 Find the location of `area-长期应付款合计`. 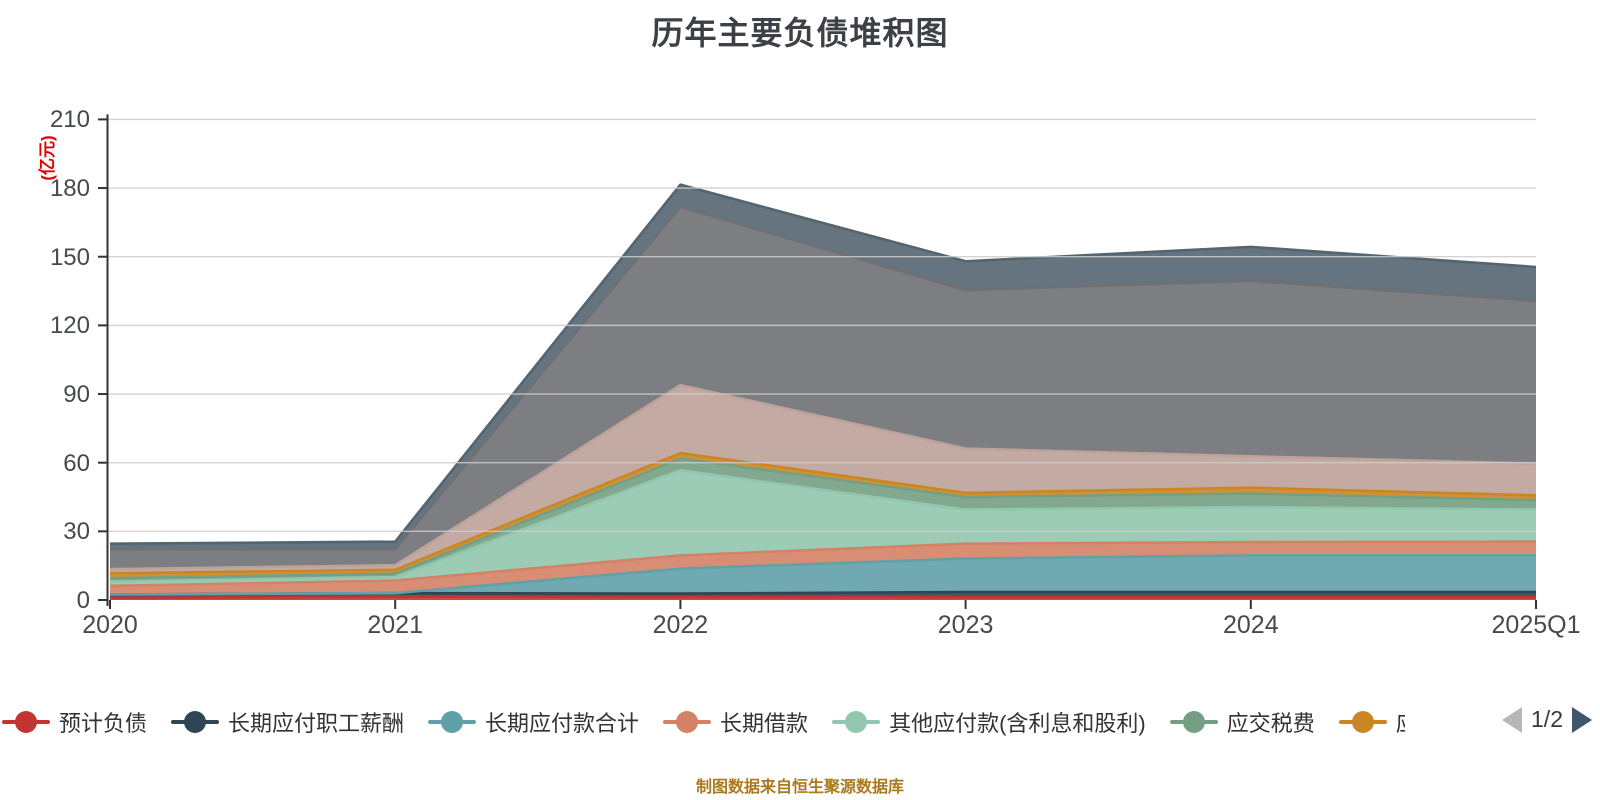

area-长期应付款合计 is located at coordinates (823, 575).